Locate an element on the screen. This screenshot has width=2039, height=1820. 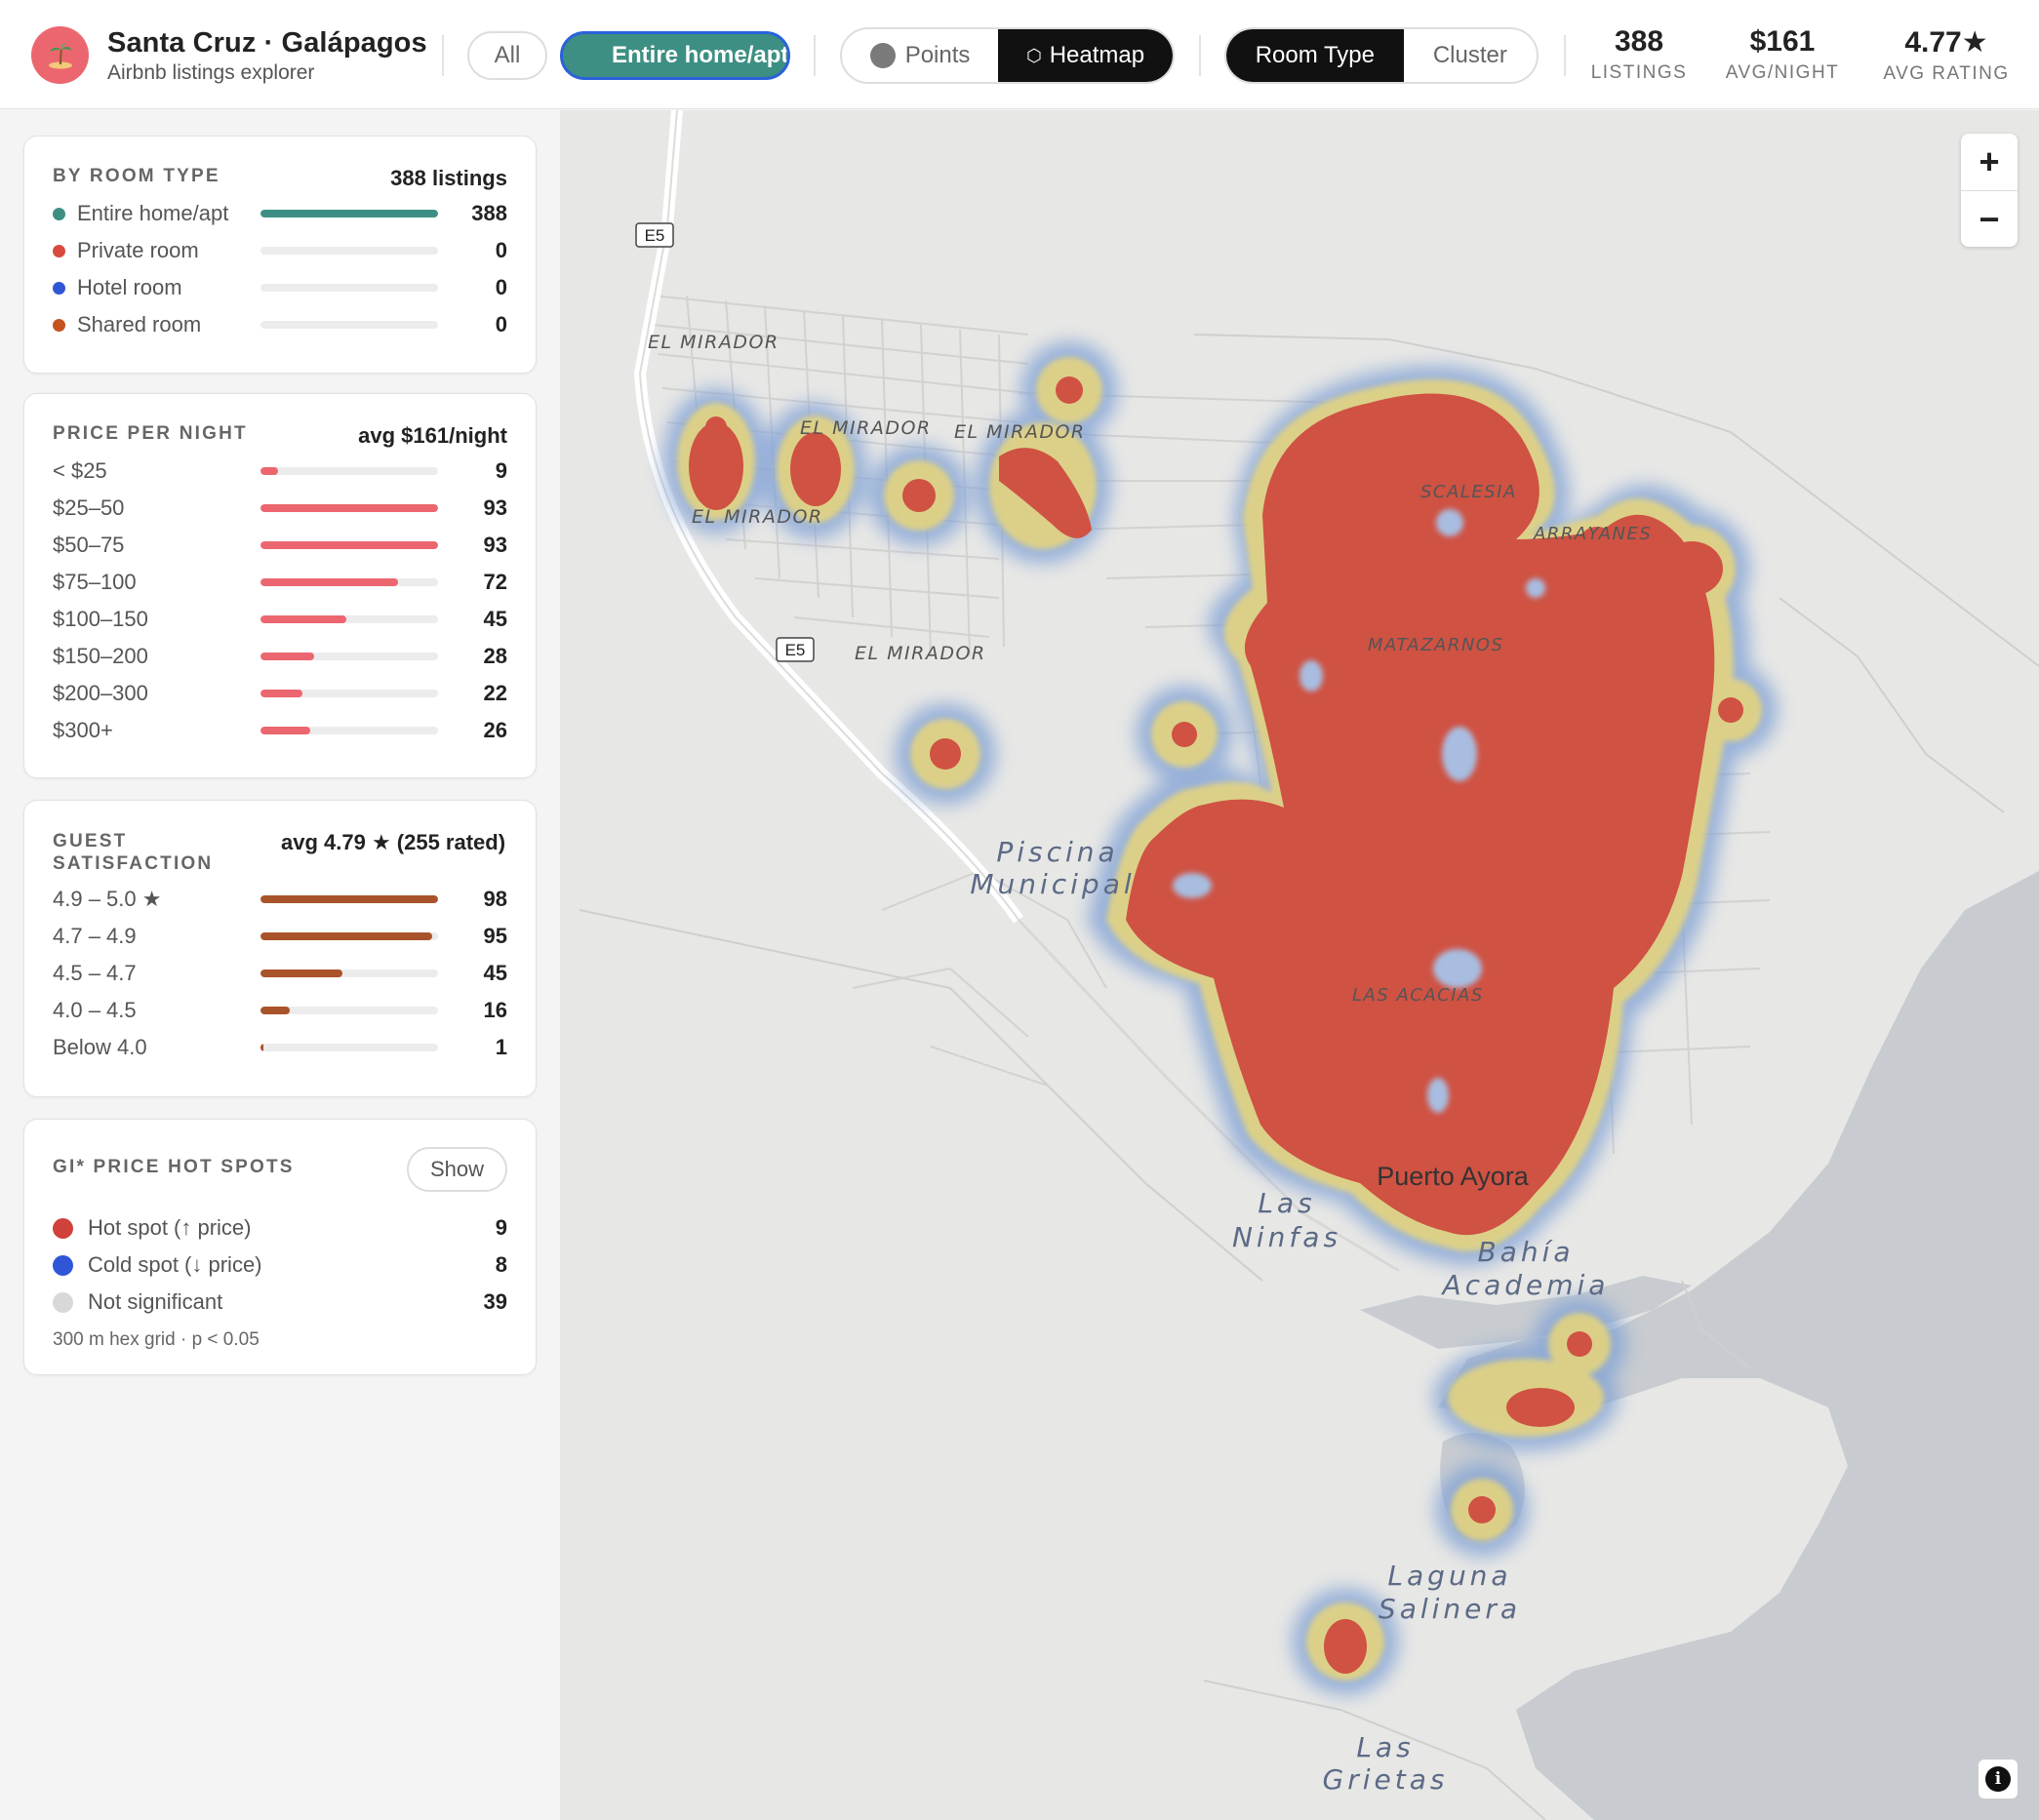
place-label-las-grietas-1: Las is located at coordinates (1385, 1747).